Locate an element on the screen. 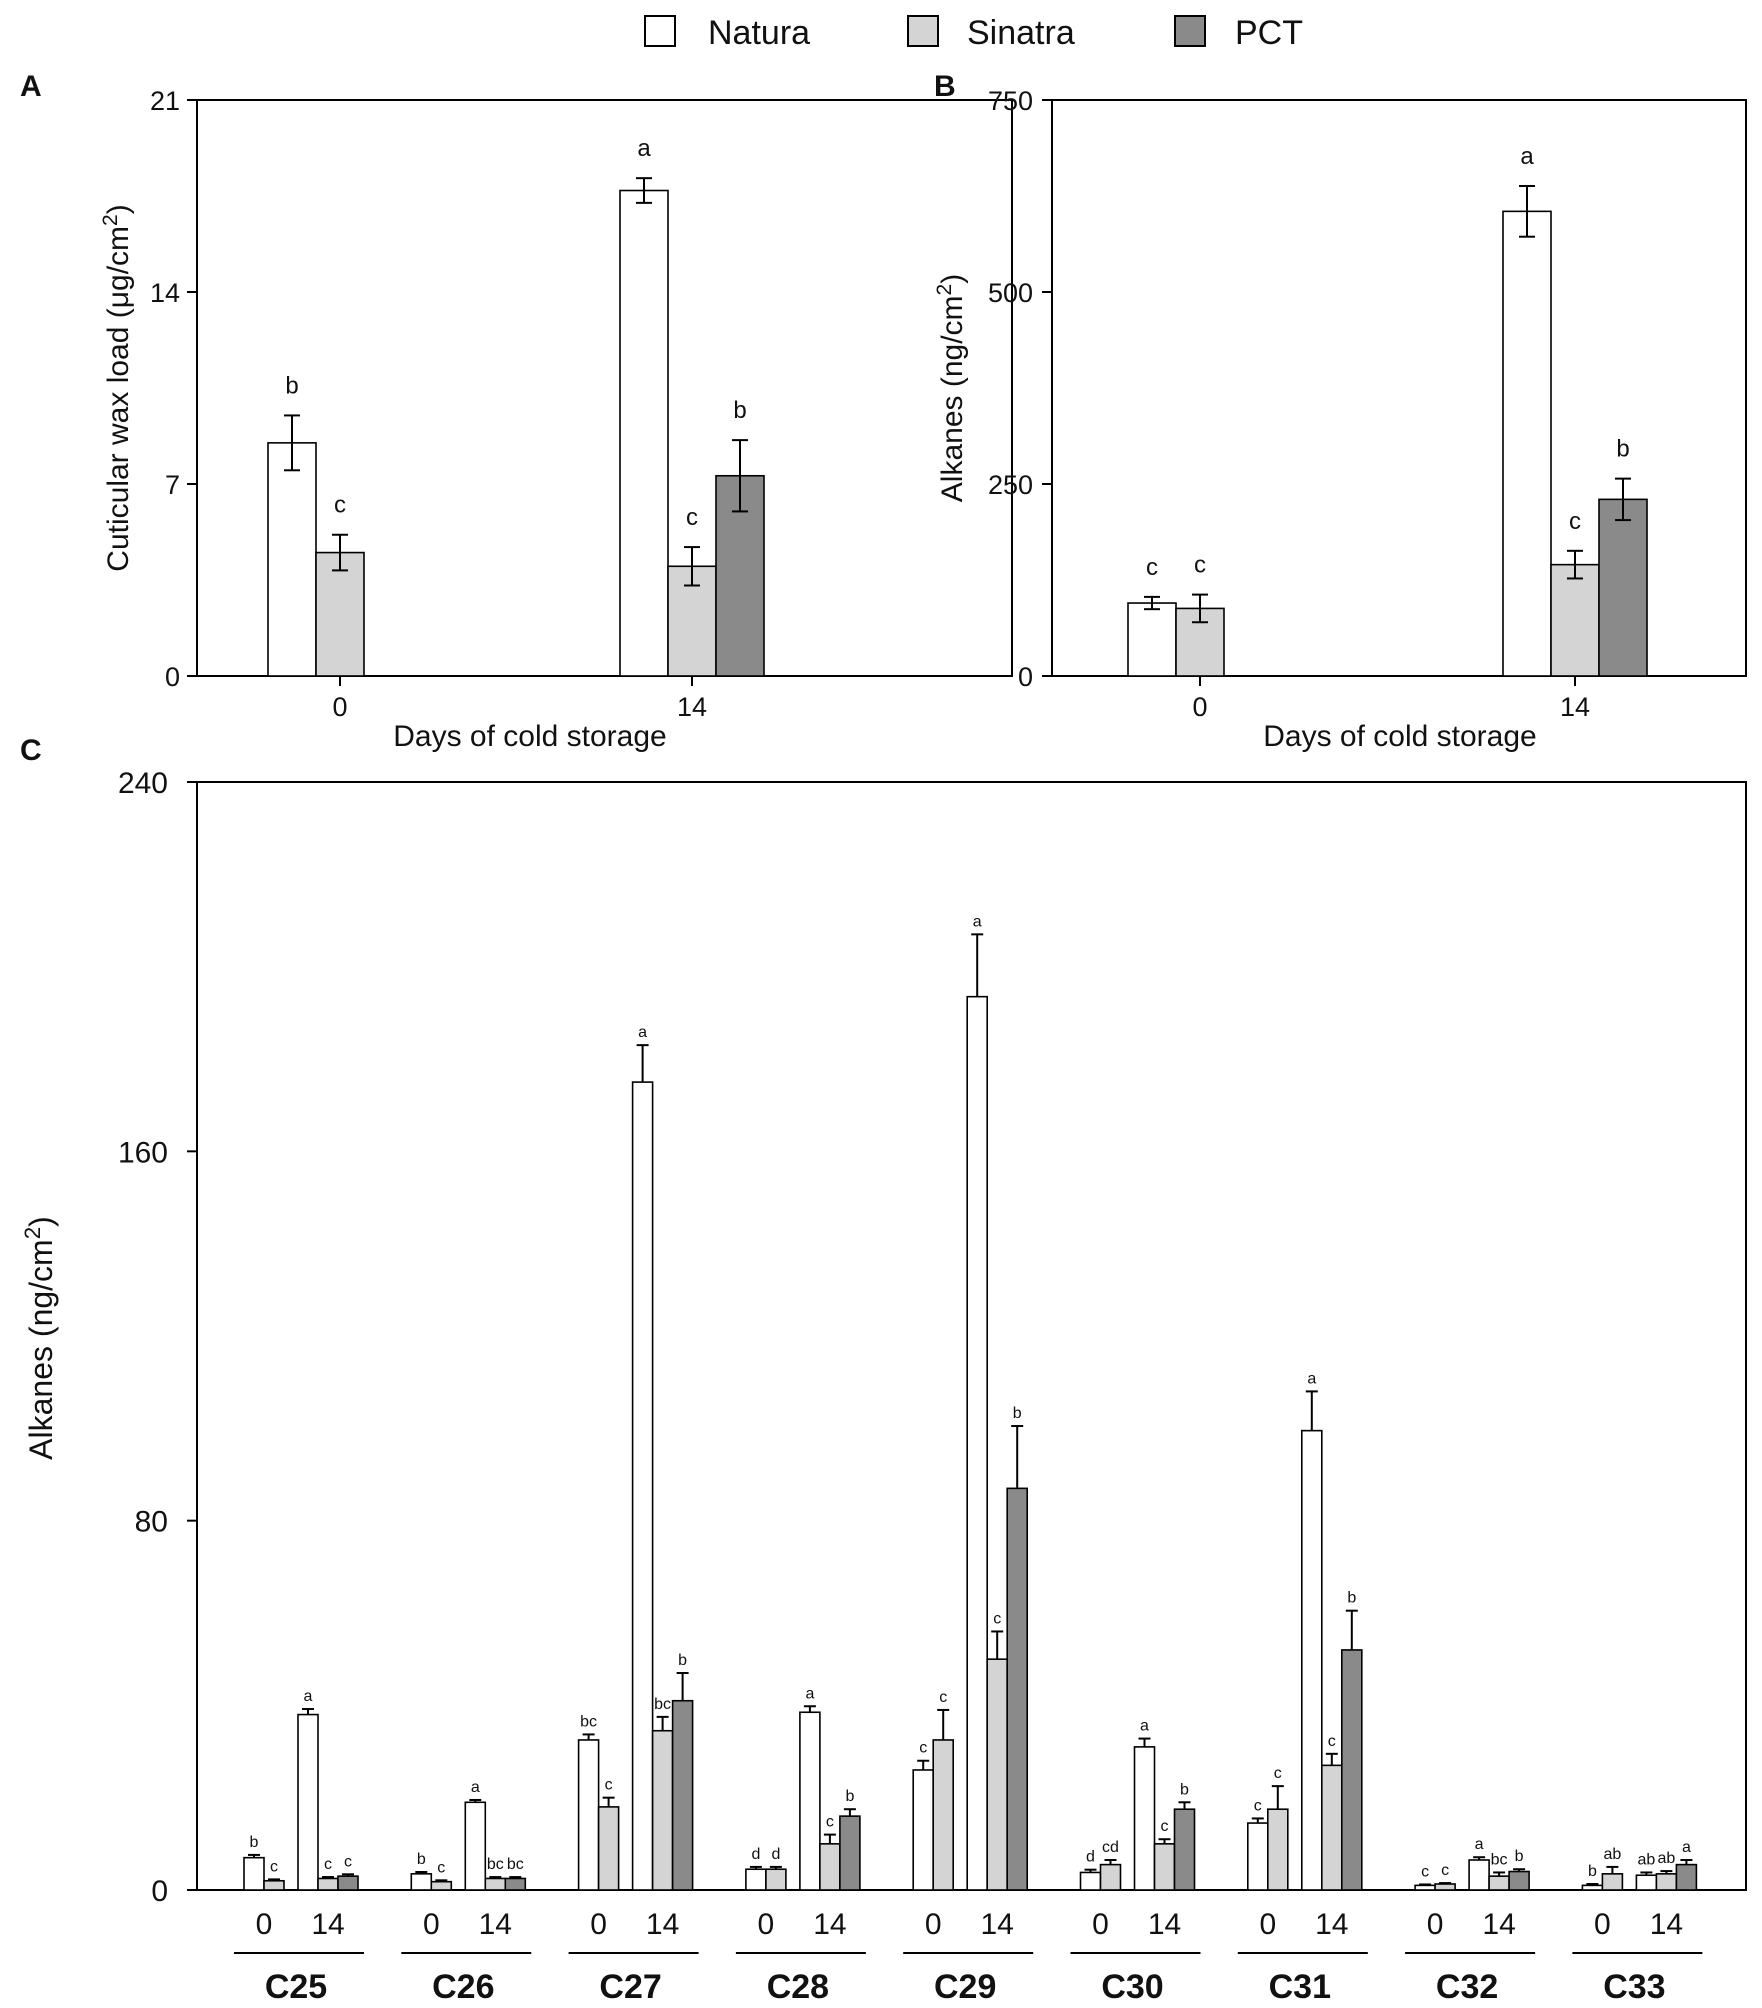 This screenshot has width=1762, height=2008. errorbar-c-c32-sinatra-day14 is located at coordinates (1499, 1874).